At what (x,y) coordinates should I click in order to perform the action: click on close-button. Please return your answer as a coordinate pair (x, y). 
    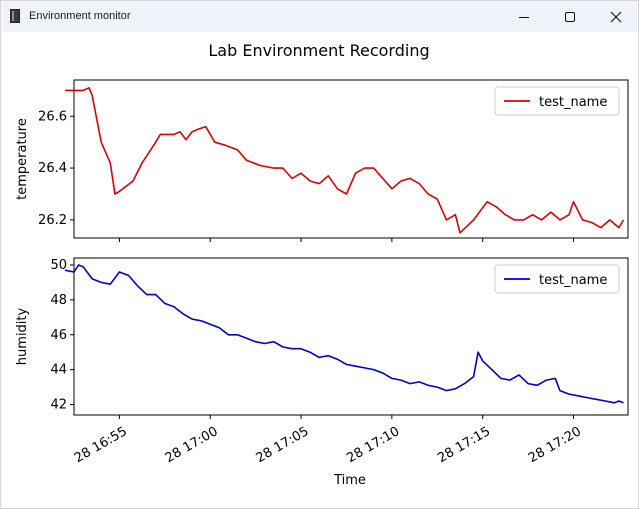
    Looking at the image, I should click on (616, 16).